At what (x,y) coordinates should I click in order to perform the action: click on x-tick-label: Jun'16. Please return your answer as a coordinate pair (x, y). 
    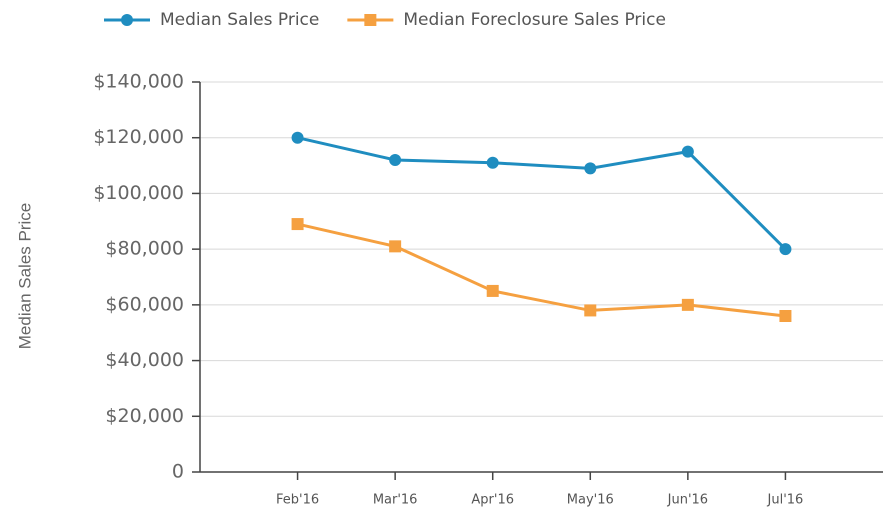
    Looking at the image, I should click on (687, 500).